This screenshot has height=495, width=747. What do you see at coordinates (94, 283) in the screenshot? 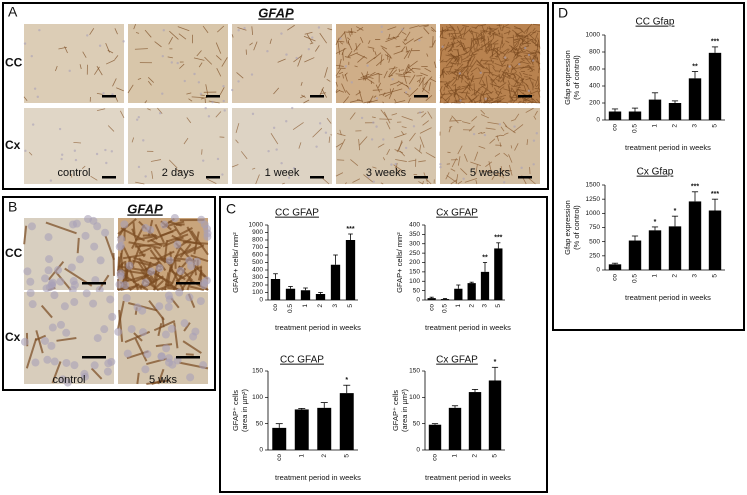
I see `scale-bar` at bounding box center [94, 283].